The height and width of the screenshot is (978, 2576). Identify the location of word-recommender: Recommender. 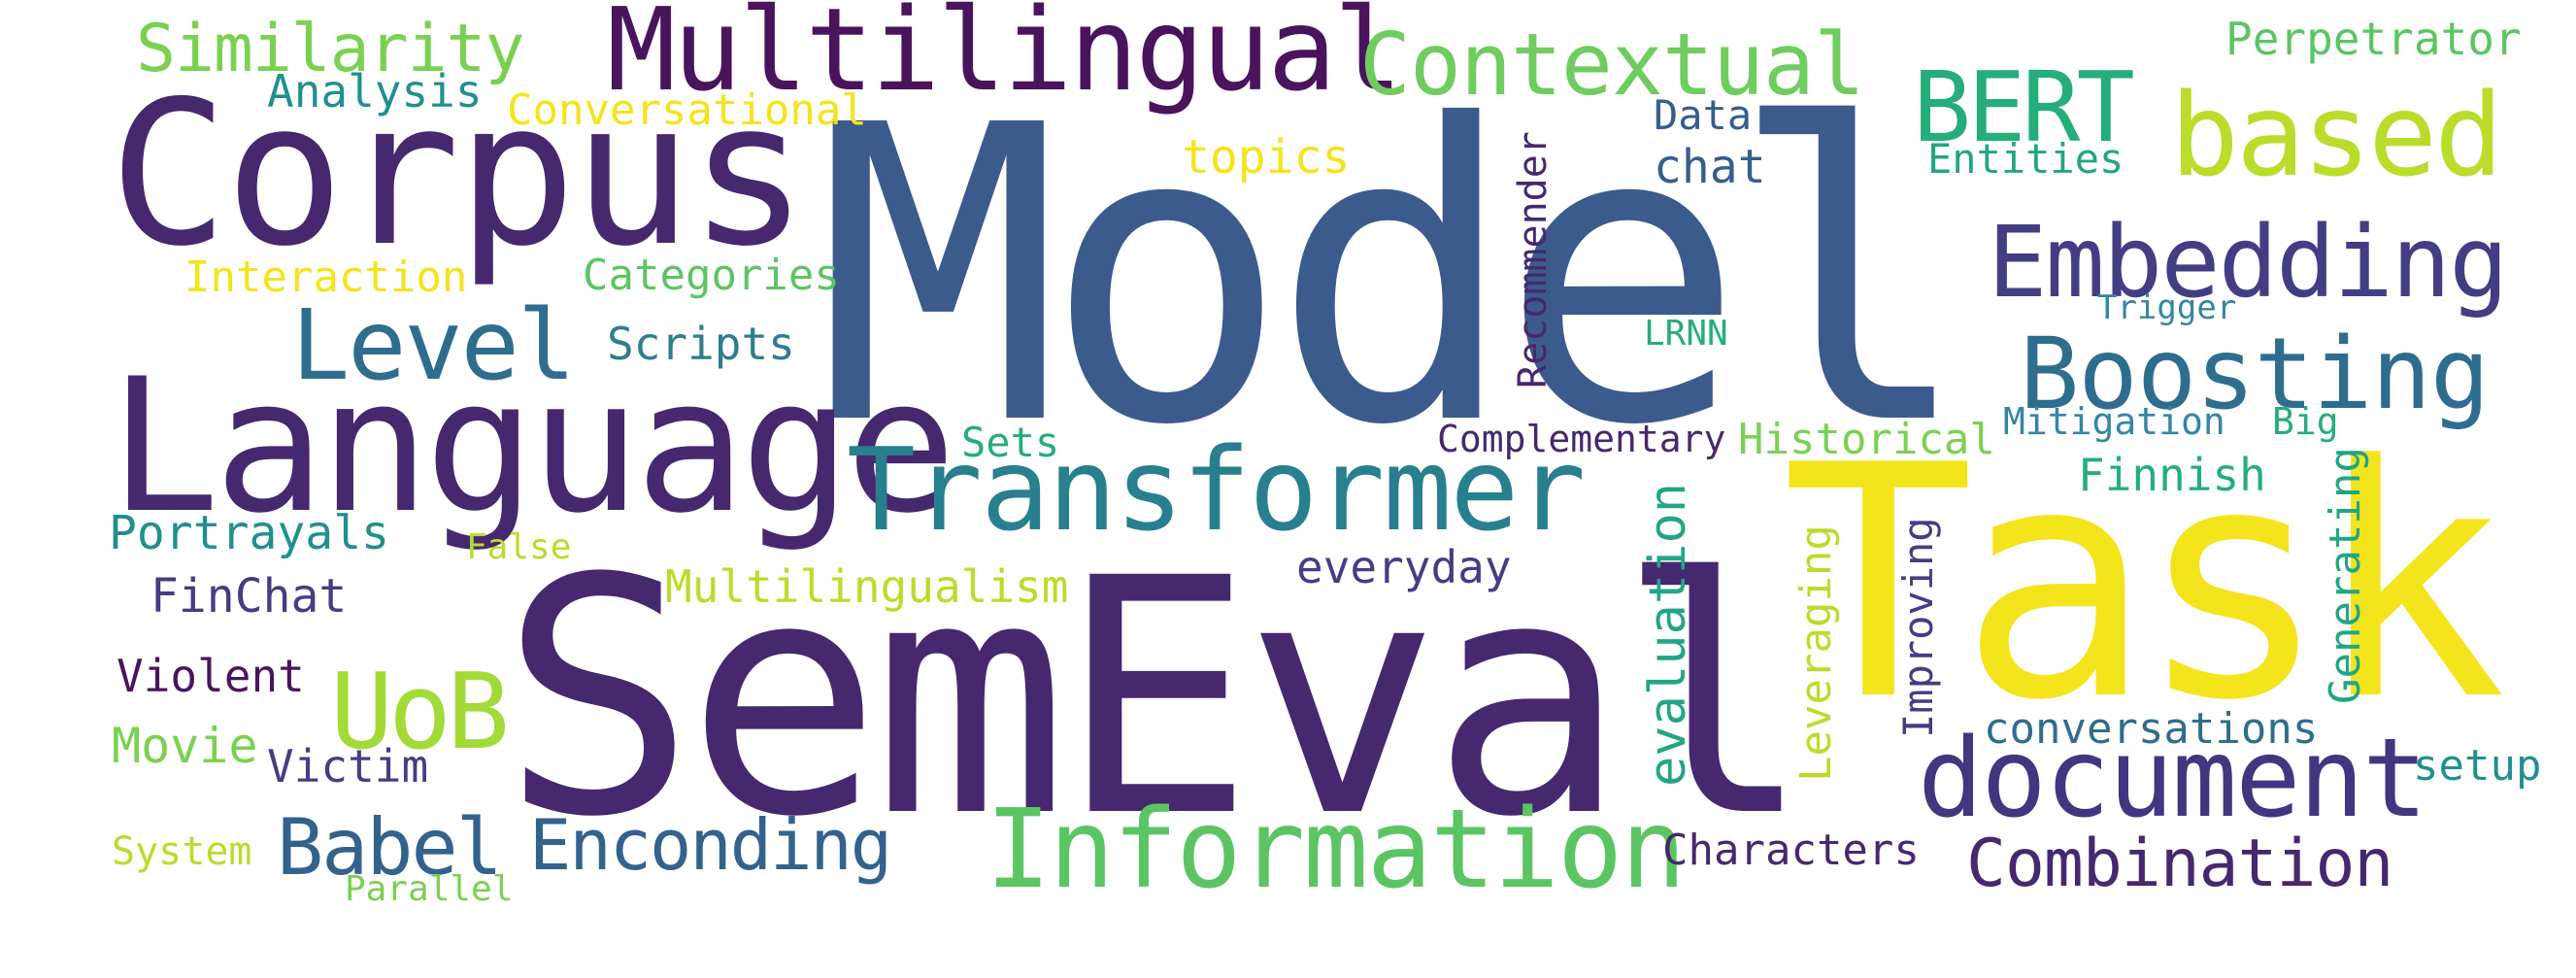
(1534, 259).